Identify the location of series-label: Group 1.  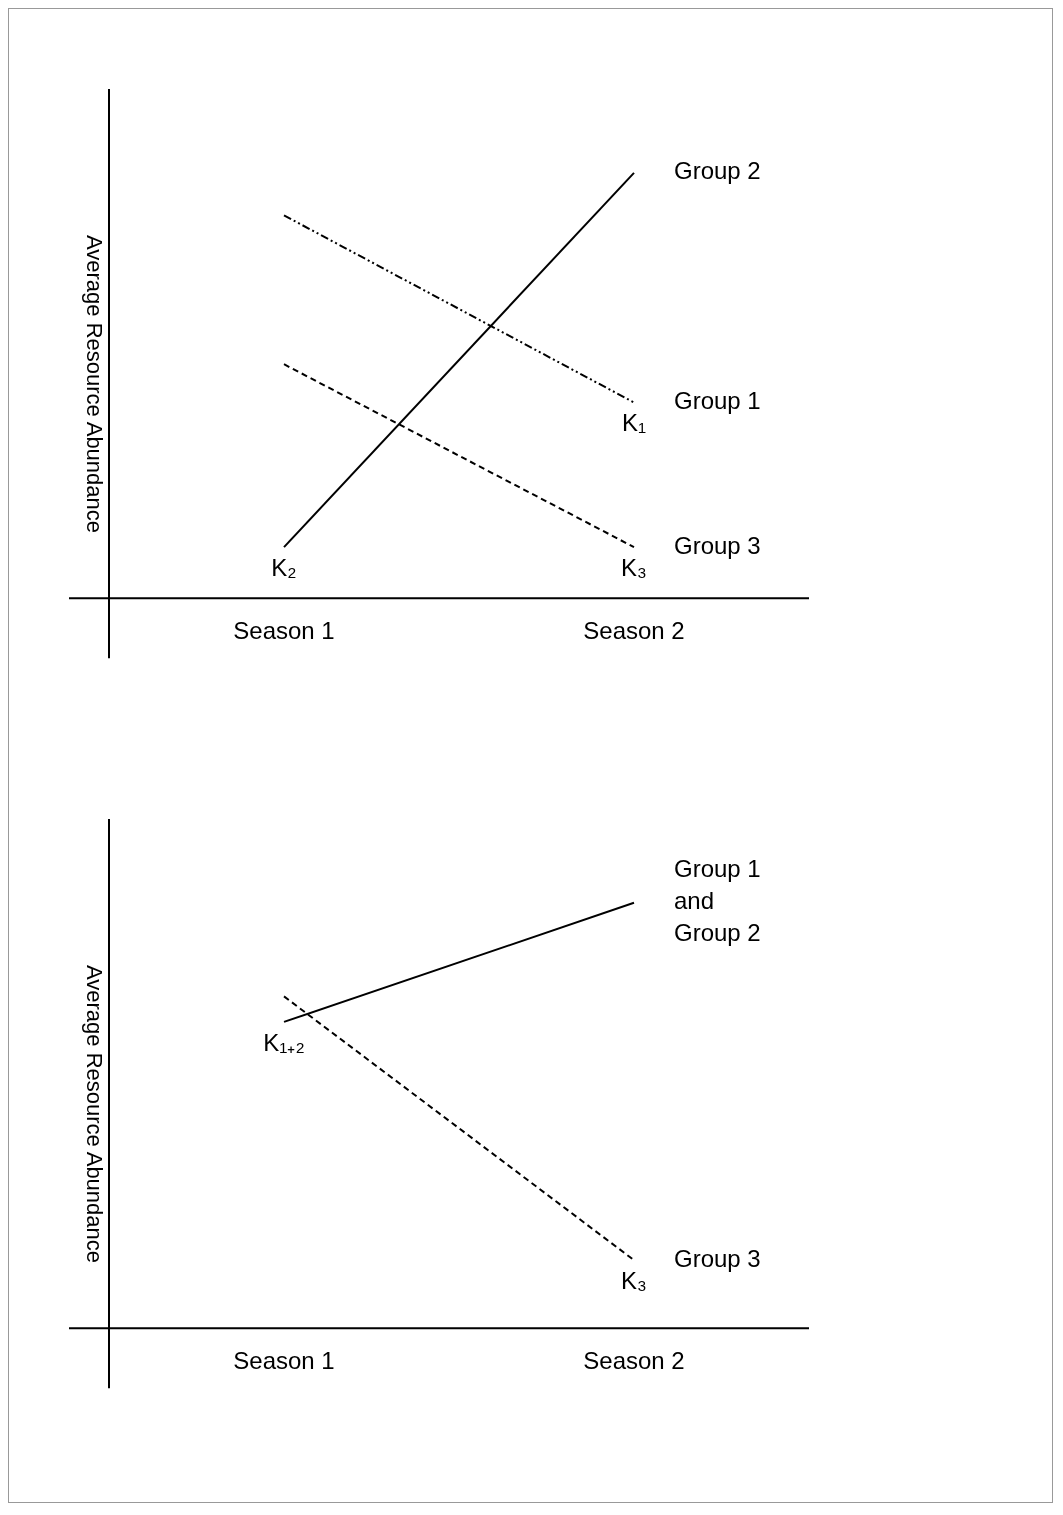
(717, 401).